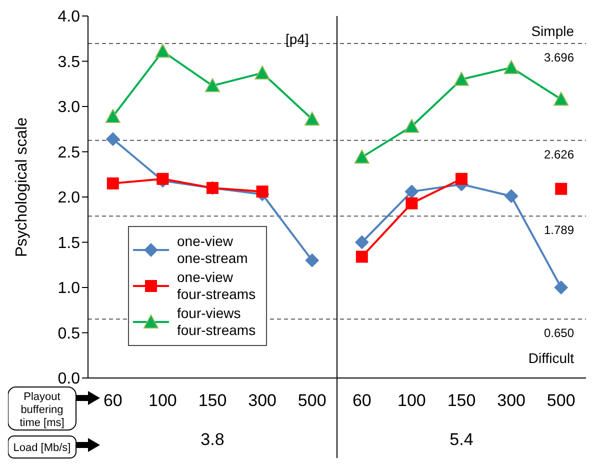 The width and height of the screenshot is (598, 466). Describe the element at coordinates (69, 333) in the screenshot. I see `y-tick-label: 0.5` at that location.